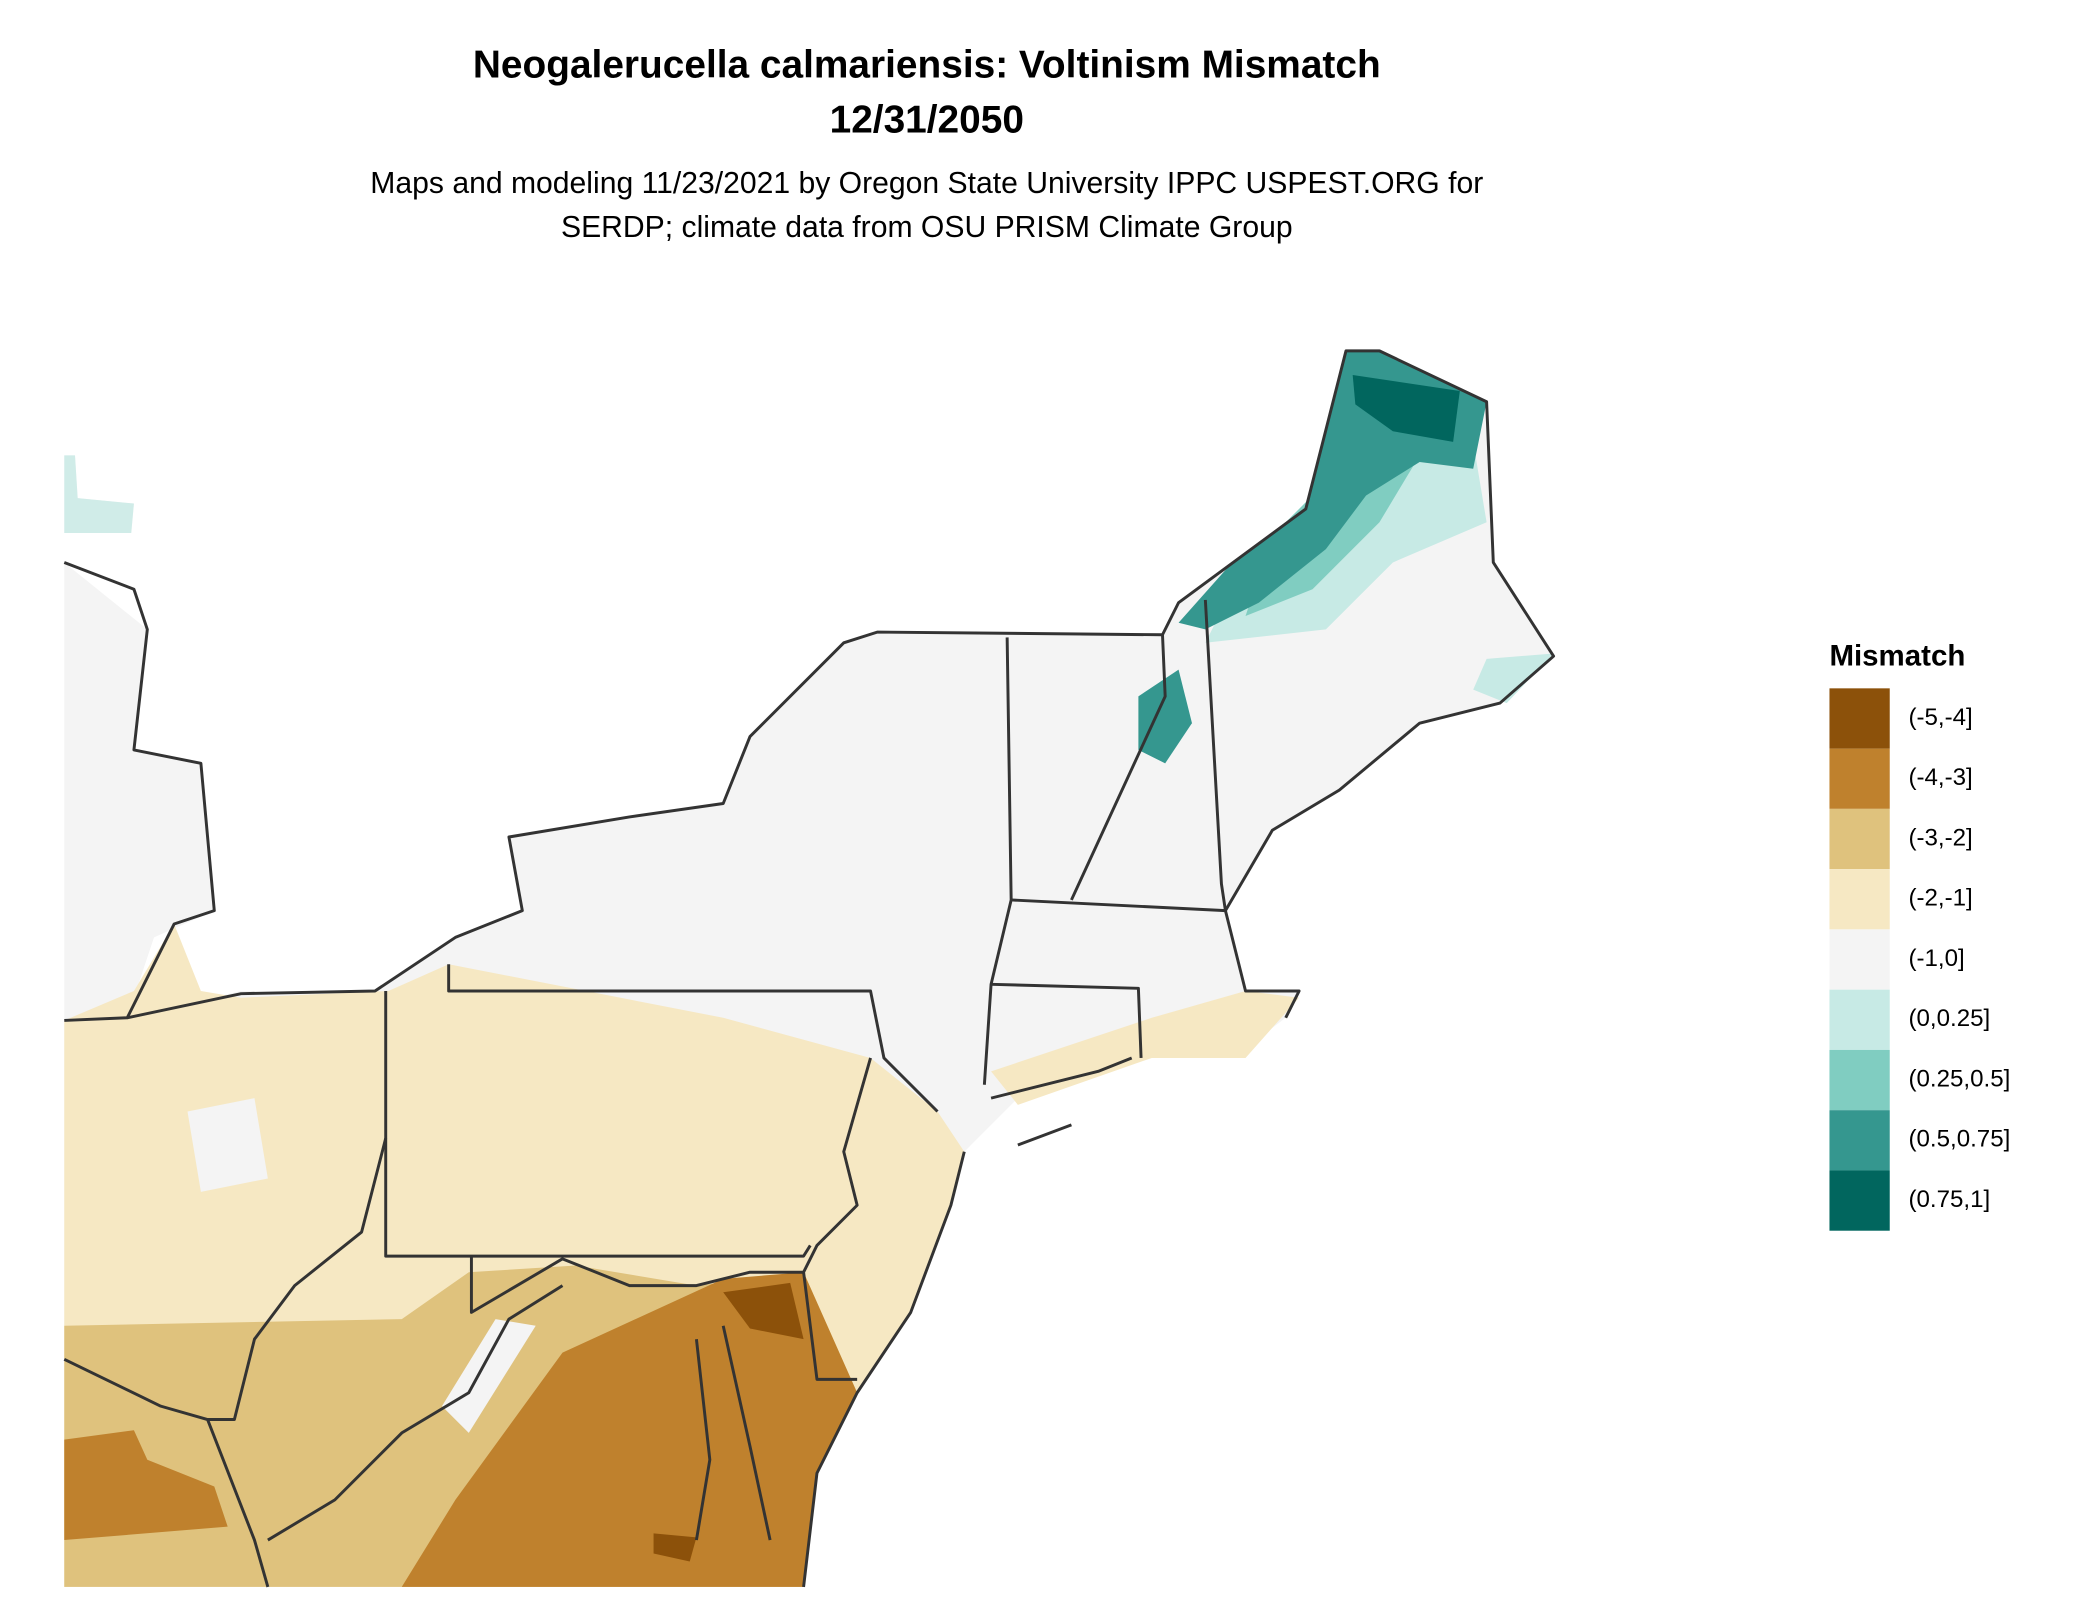 The height and width of the screenshot is (1603, 2100). I want to click on legend-label: (0.5,0.75], so click(1959, 1139).